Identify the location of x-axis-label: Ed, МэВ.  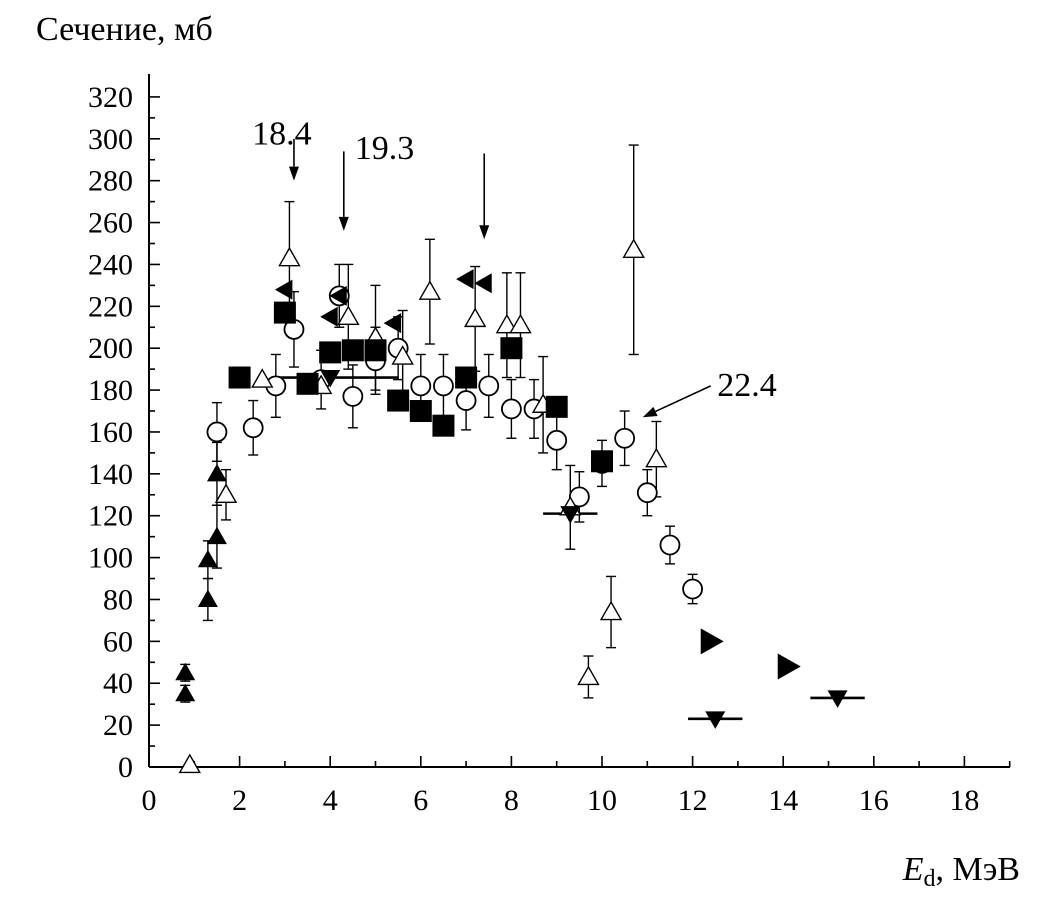
(961, 871).